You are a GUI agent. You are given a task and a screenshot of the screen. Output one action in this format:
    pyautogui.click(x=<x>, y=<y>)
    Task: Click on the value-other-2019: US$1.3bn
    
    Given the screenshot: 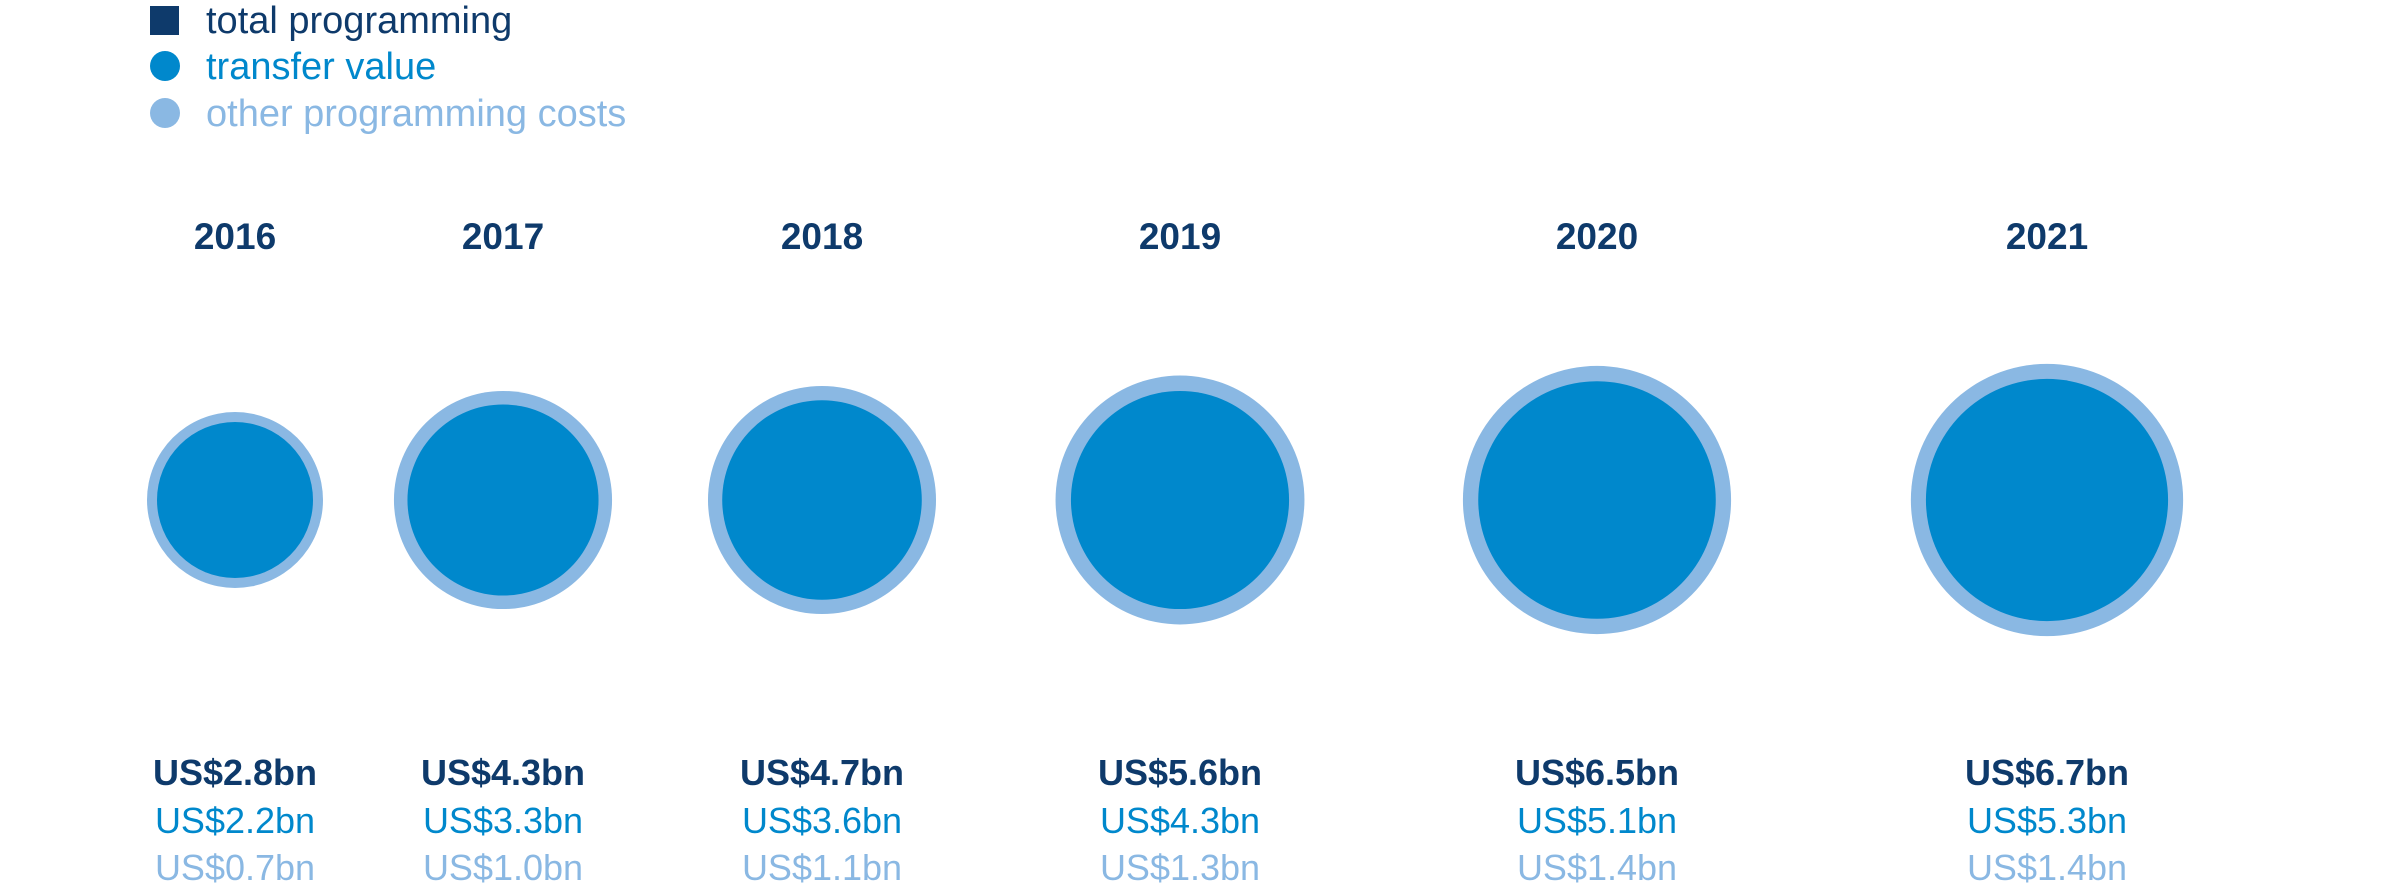 What is the action you would take?
    pyautogui.click(x=1180, y=865)
    